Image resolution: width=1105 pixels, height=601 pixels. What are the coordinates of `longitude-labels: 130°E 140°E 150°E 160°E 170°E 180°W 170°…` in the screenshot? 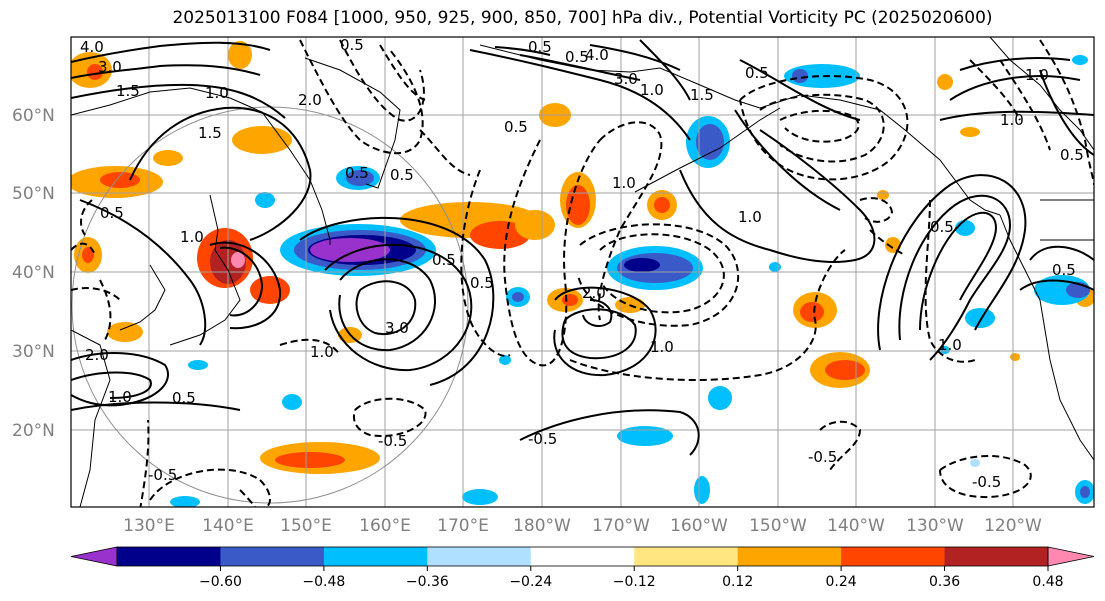 It's located at (582, 526).